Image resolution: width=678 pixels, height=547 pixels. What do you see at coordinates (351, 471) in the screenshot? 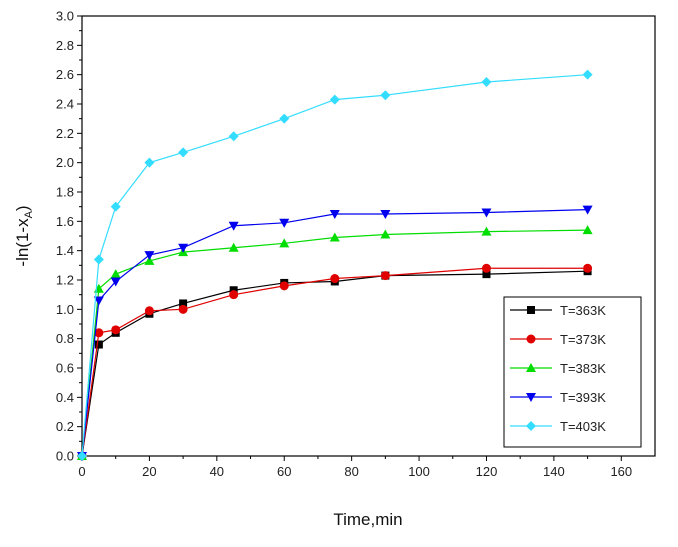
I see `x-tick-label: 80` at bounding box center [351, 471].